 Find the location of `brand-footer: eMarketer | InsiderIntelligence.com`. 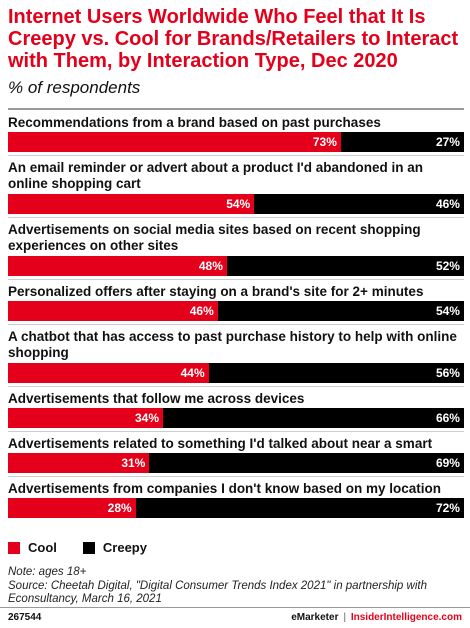

brand-footer: eMarketer | InsiderIntelligence.com is located at coordinates (376, 617).